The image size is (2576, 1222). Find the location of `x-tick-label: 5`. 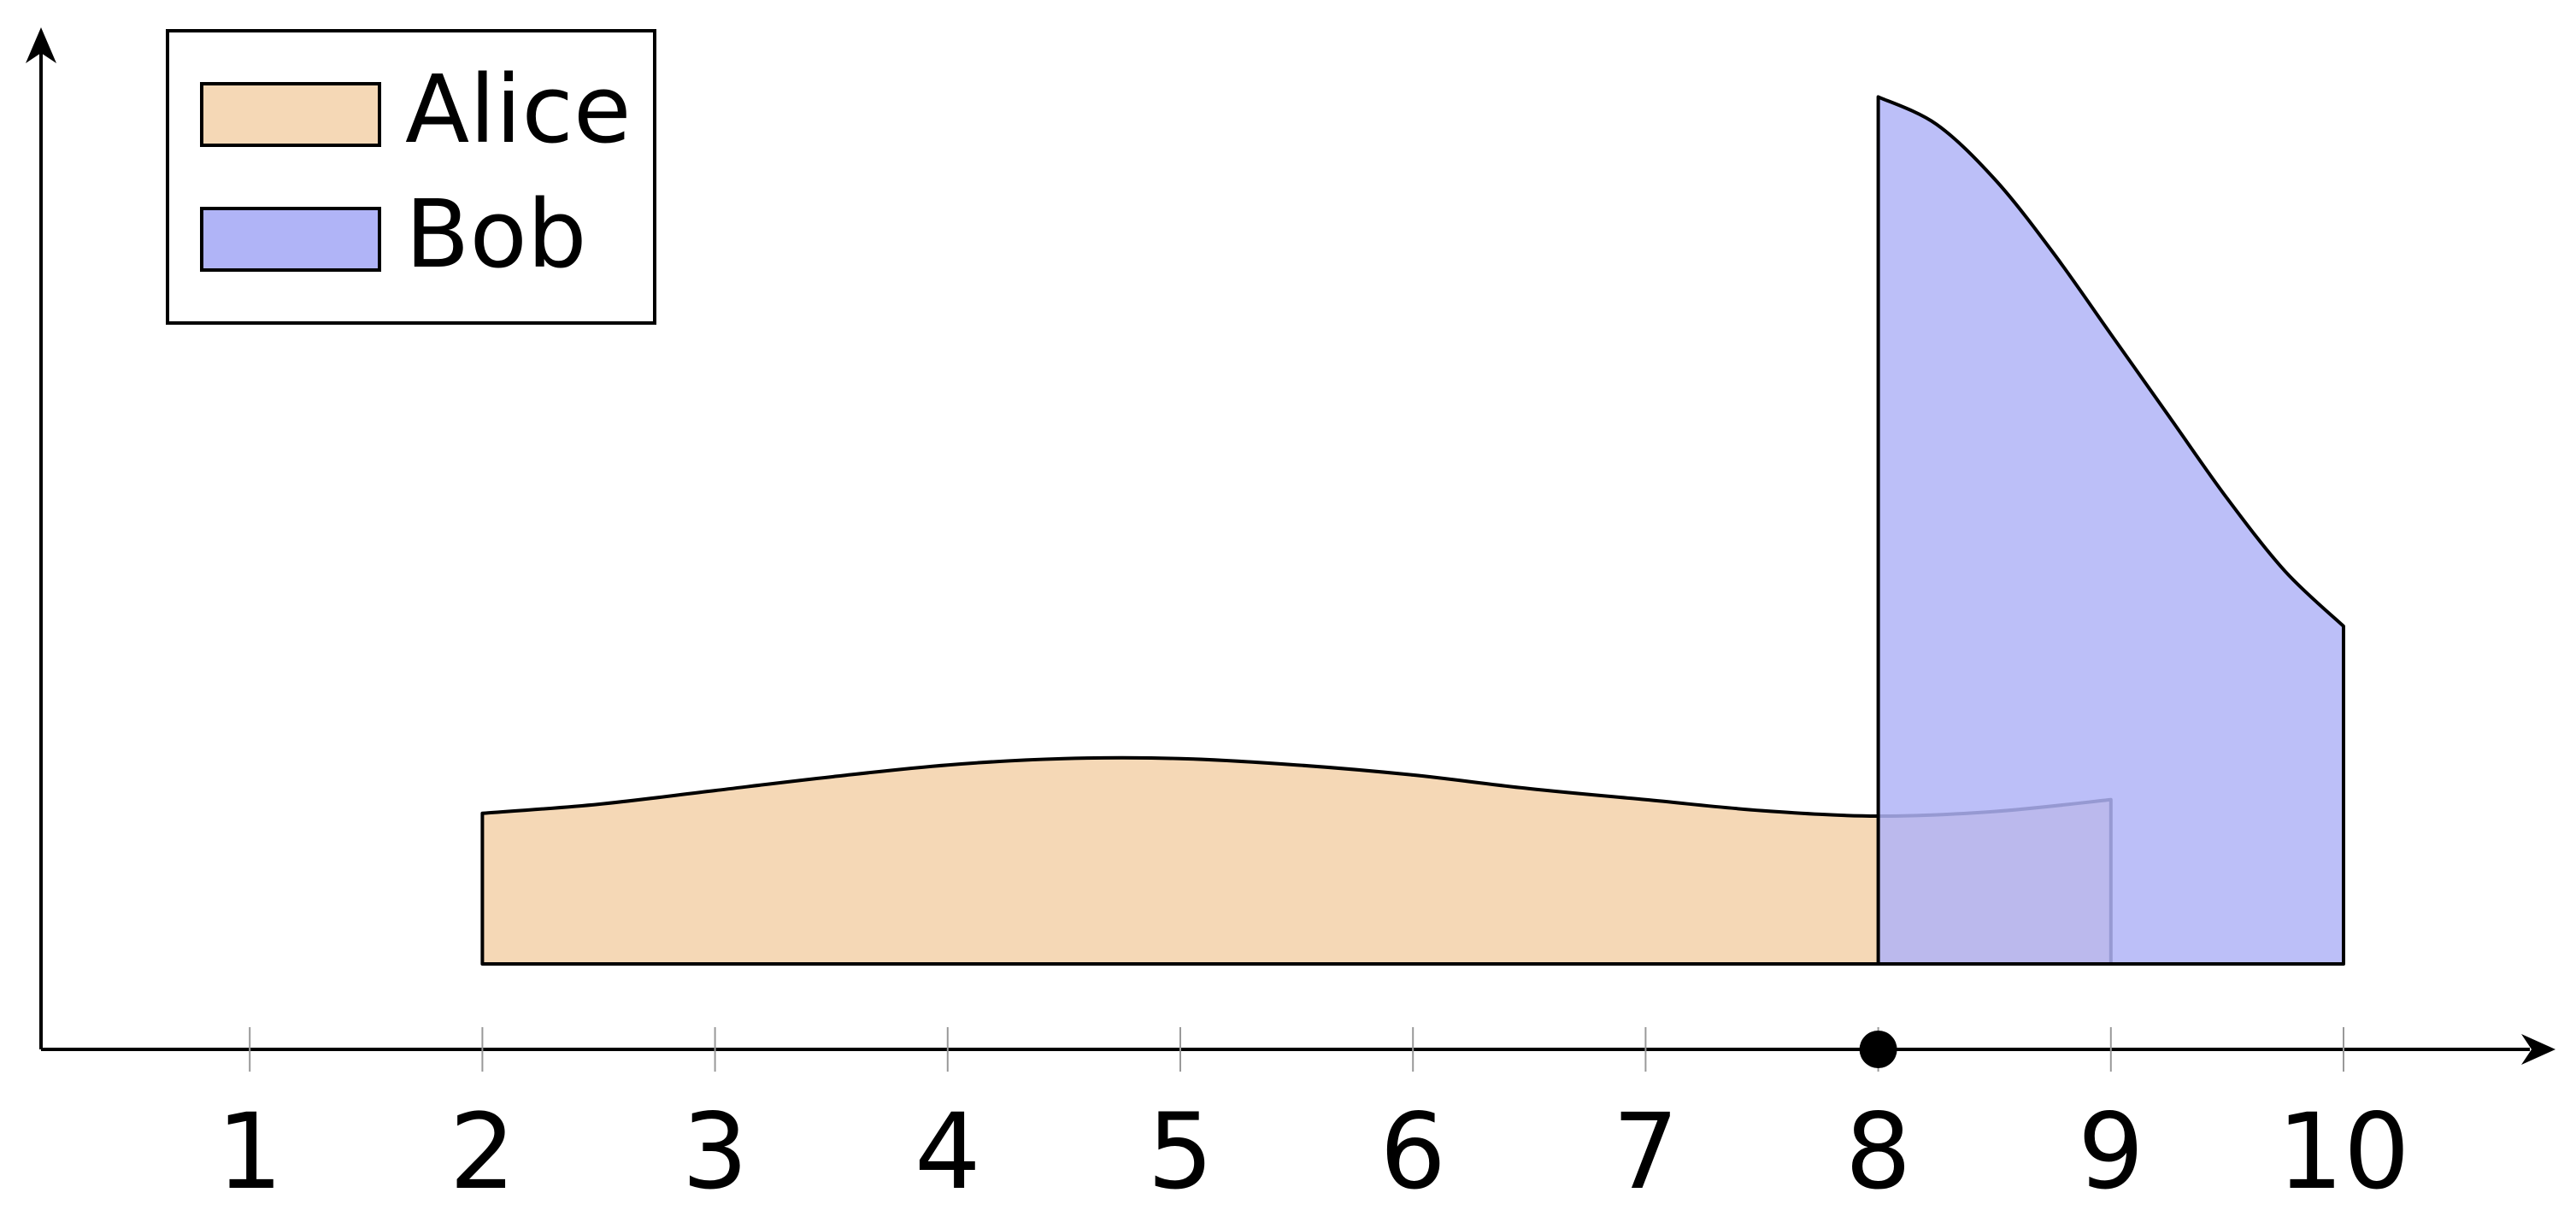

x-tick-label: 5 is located at coordinates (1180, 1152).